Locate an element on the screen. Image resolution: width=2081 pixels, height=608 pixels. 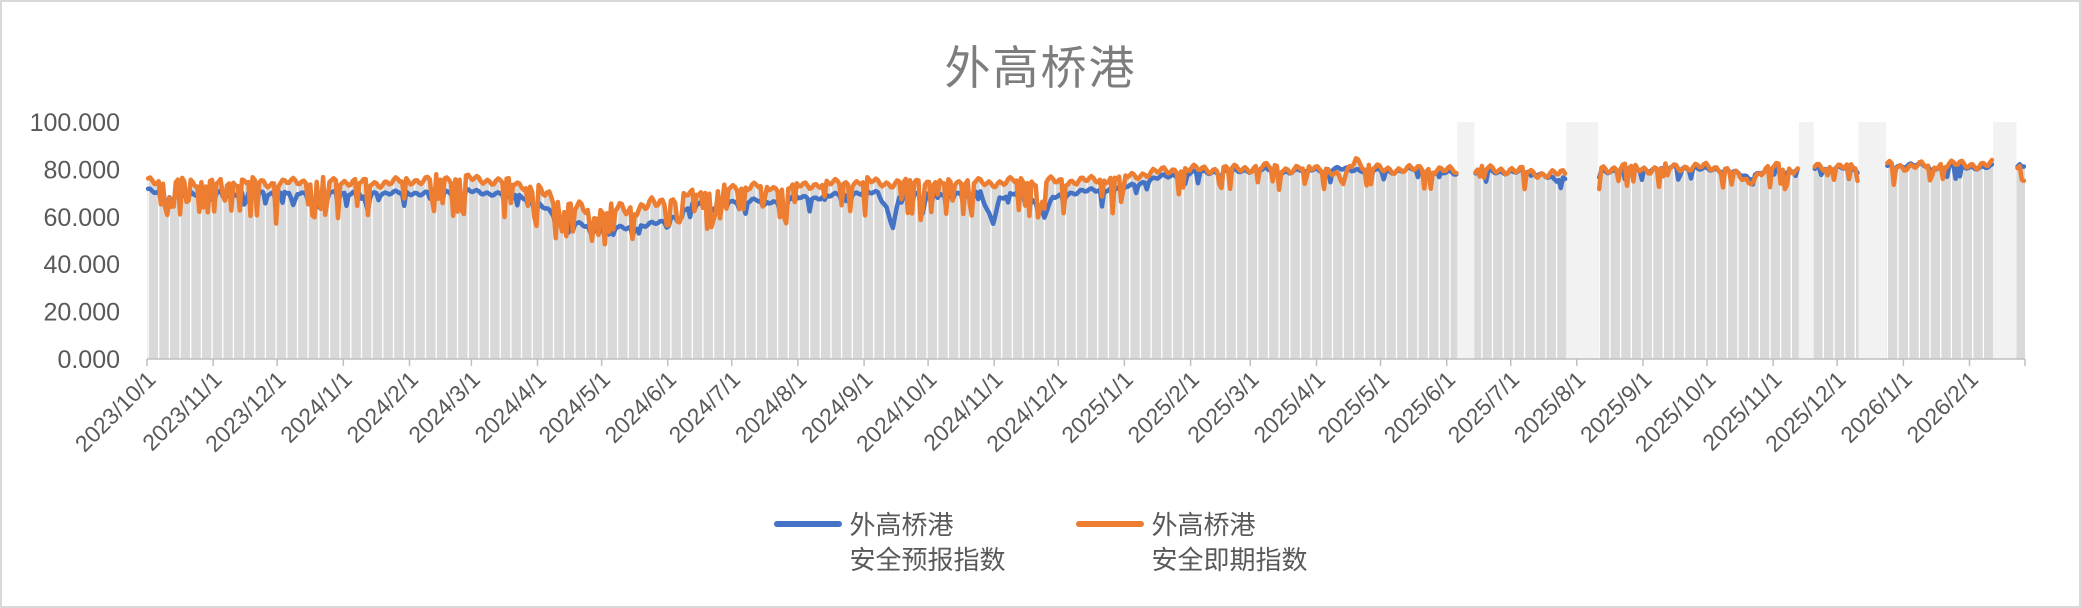
x-tick-label: 2025/5/1 is located at coordinates (1353, 407).